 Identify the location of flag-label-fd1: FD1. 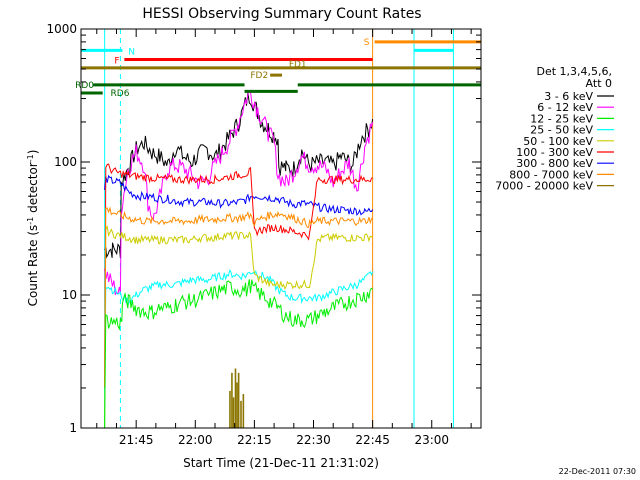
(298, 65).